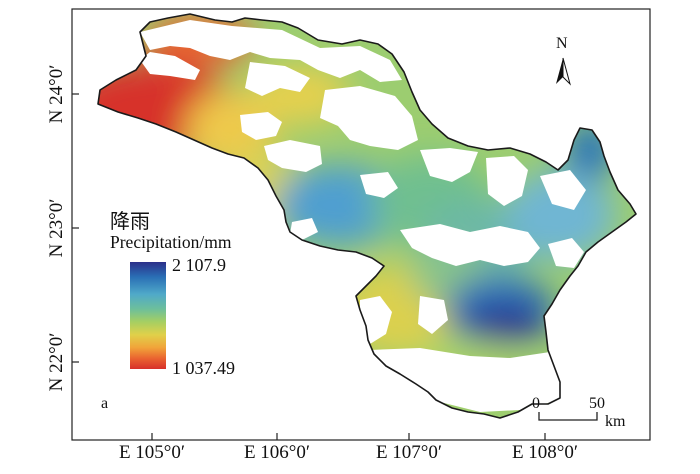  I want to click on north-arrow-icon, so click(563, 71).